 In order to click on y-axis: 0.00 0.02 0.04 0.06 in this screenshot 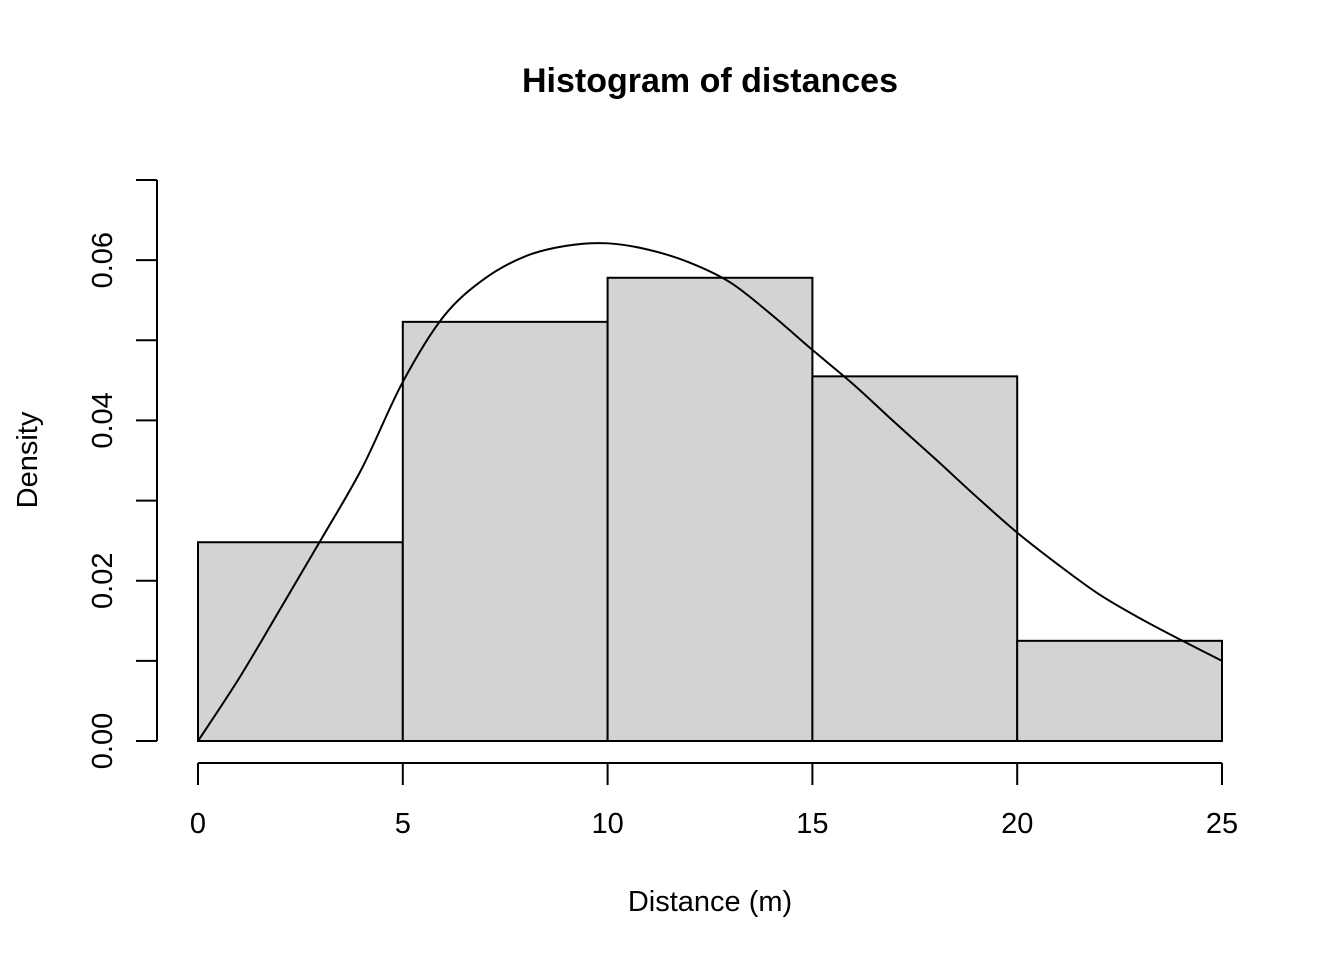, I will do `click(122, 474)`.